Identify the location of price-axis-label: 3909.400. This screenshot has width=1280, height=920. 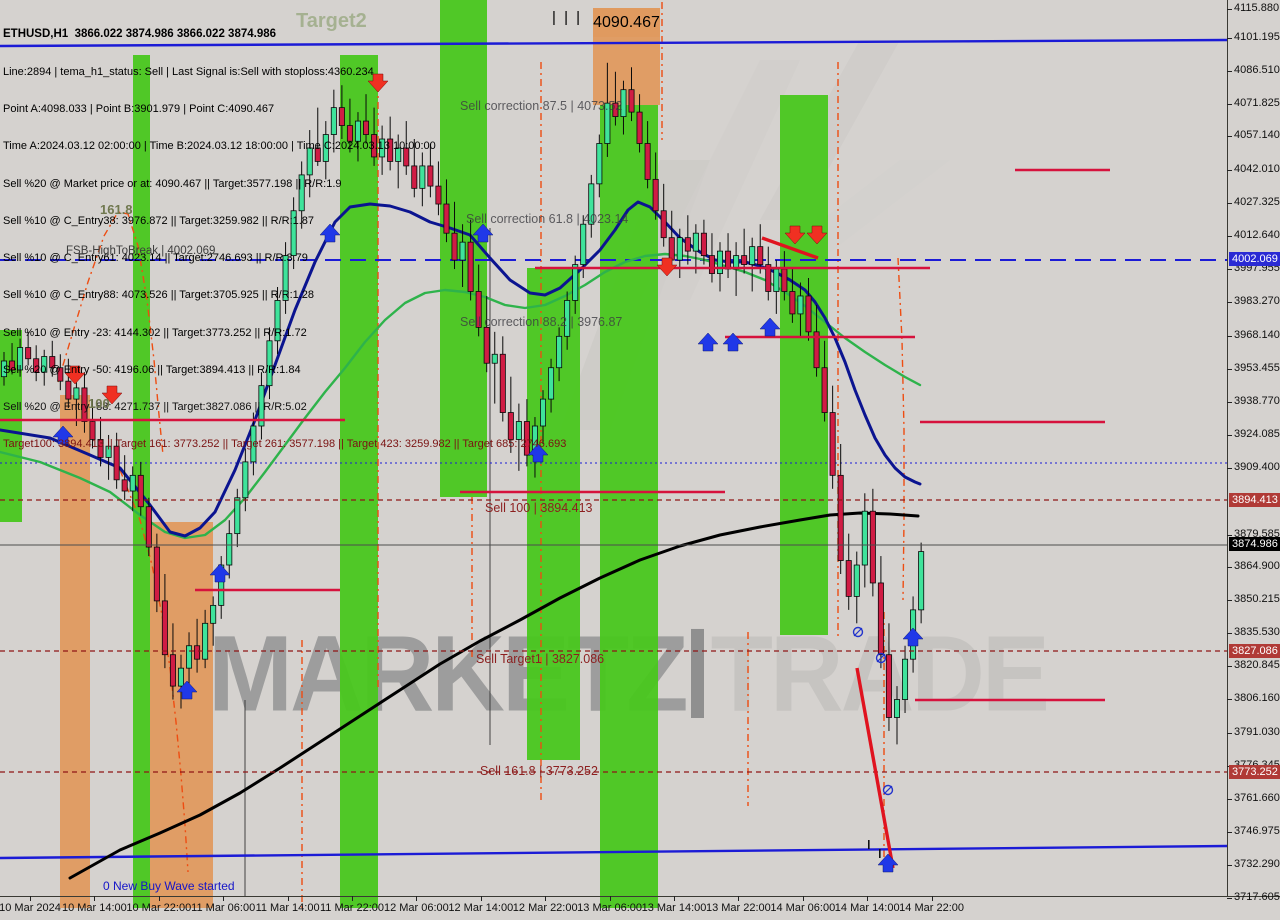
(1257, 466).